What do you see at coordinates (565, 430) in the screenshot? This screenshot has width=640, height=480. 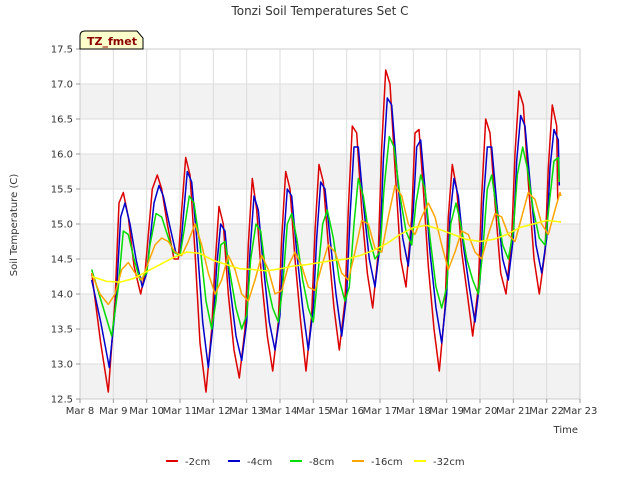 I see `x-axis-label: Time` at bounding box center [565, 430].